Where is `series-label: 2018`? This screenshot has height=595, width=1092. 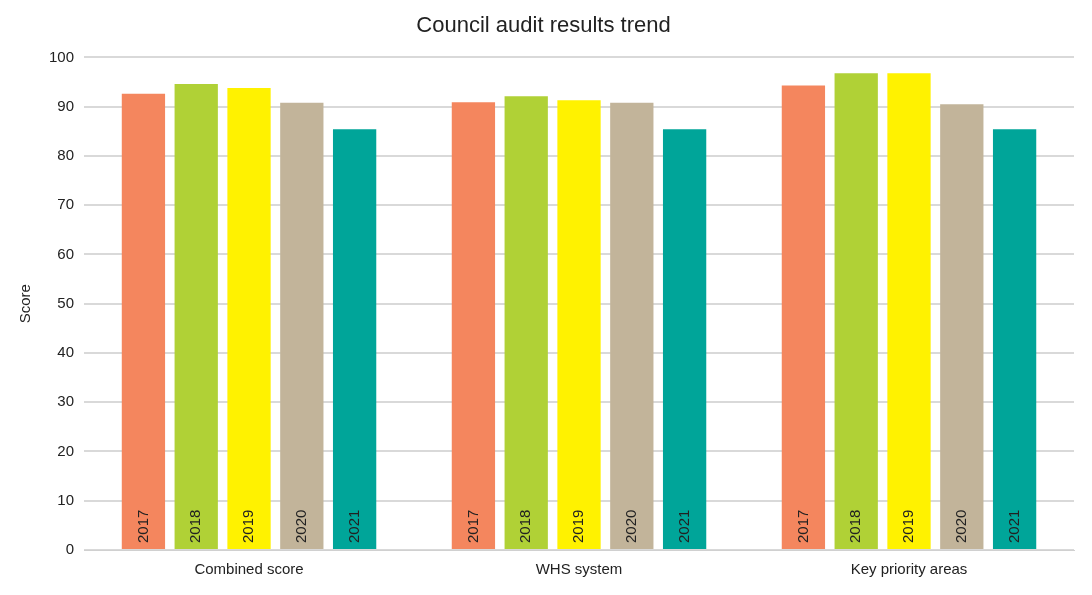
series-label: 2018 is located at coordinates (195, 526).